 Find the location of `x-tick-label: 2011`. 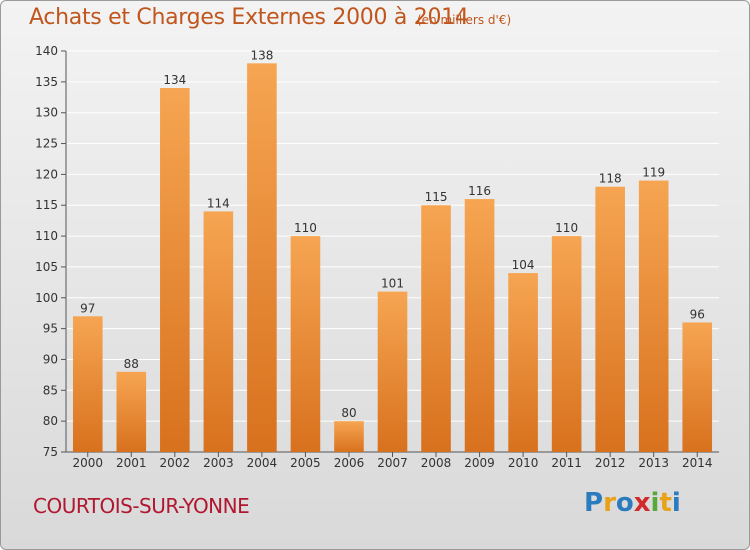

x-tick-label: 2011 is located at coordinates (566, 463).